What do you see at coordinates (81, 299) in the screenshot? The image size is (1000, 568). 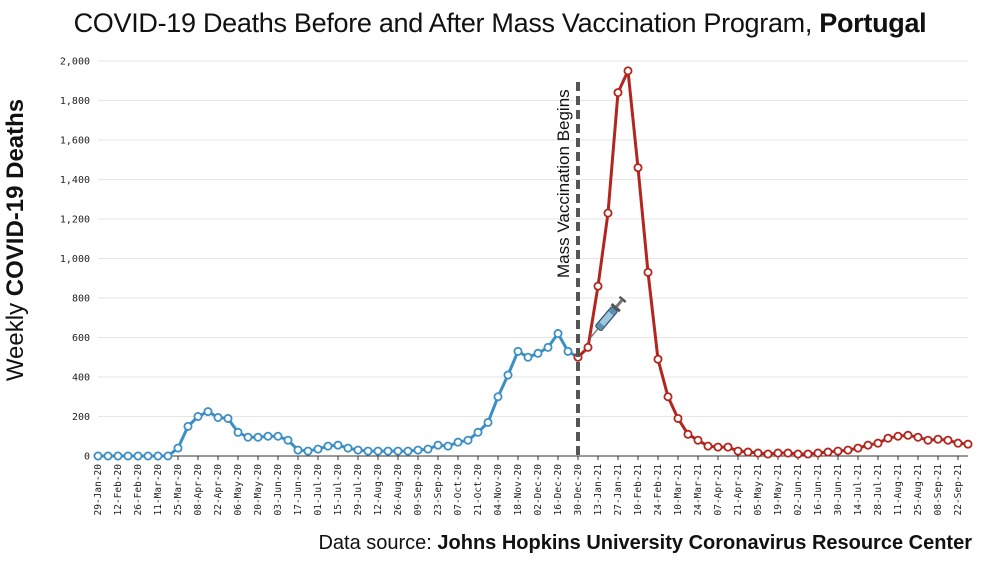 I see `y-tick-label: 800` at bounding box center [81, 299].